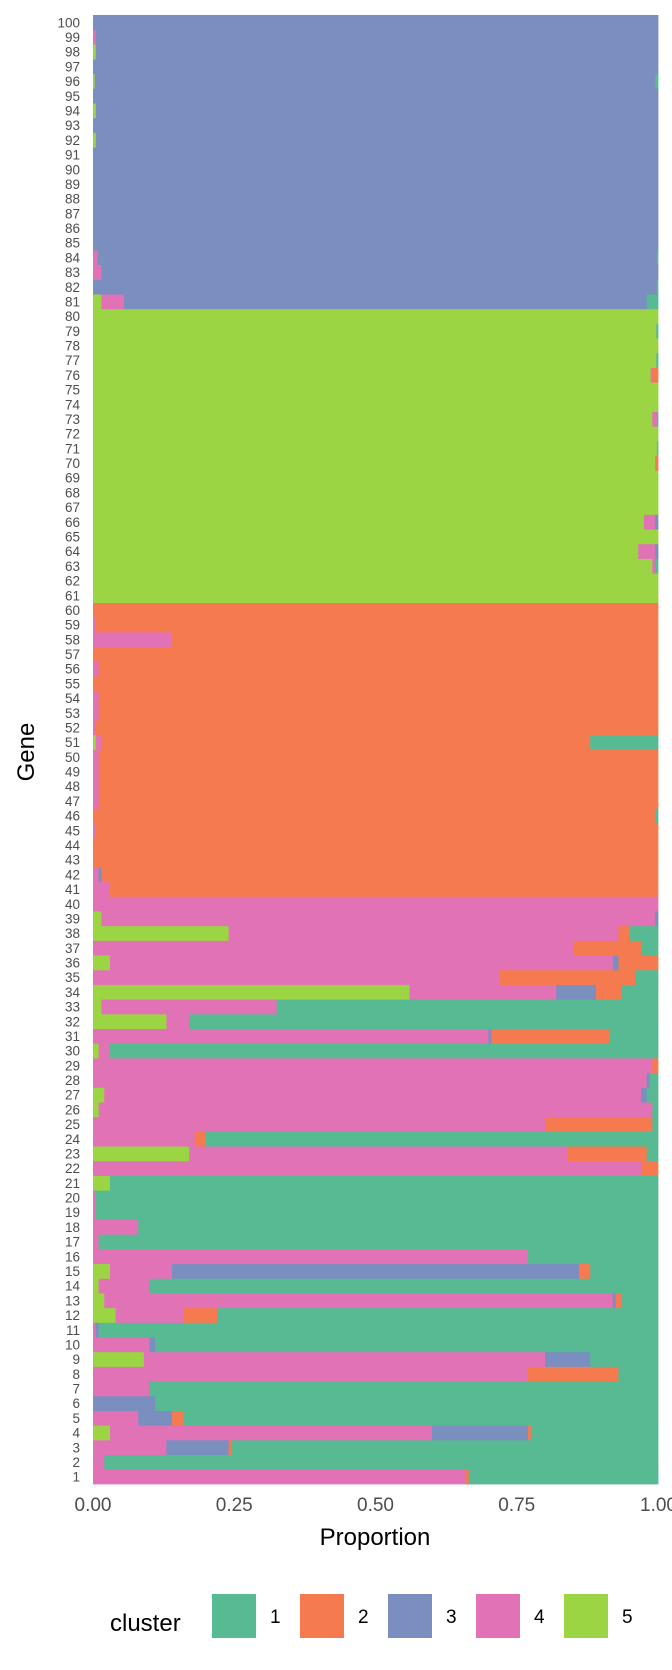  Describe the element at coordinates (72, 331) in the screenshot. I see `y-tick-label: 79` at that location.